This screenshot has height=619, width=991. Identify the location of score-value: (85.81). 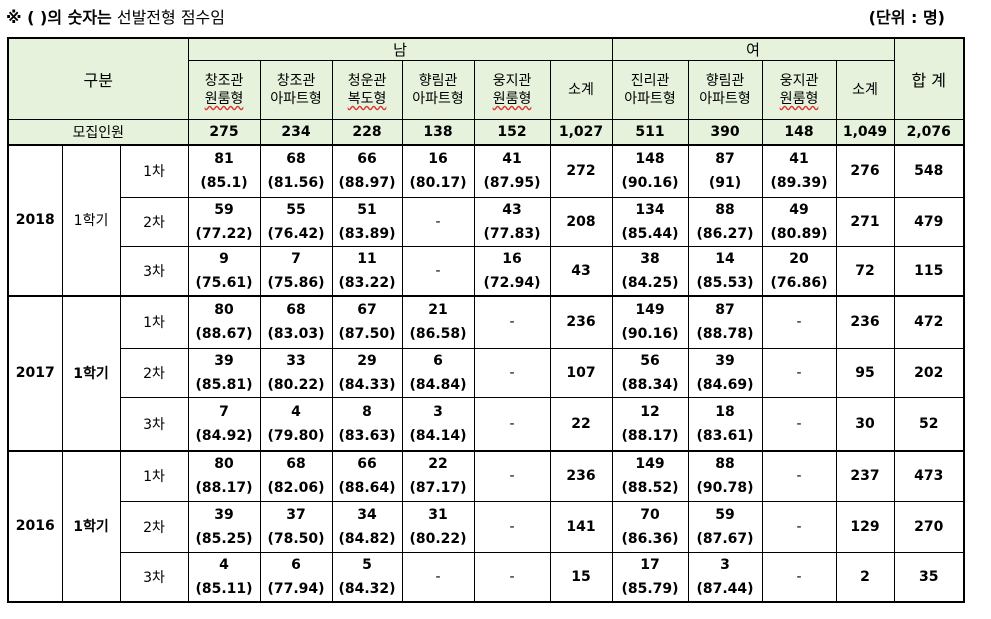
(224, 385).